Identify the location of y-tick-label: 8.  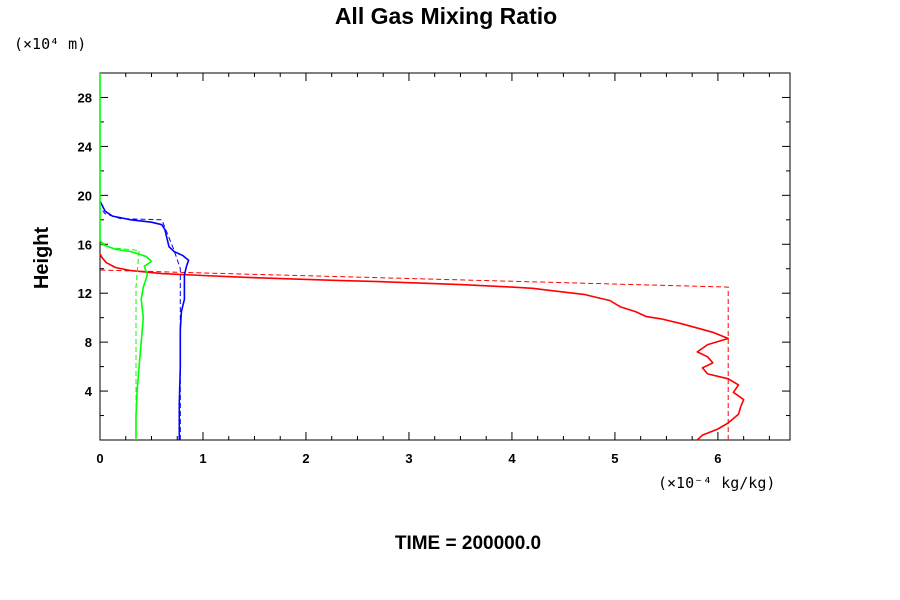
(88, 342).